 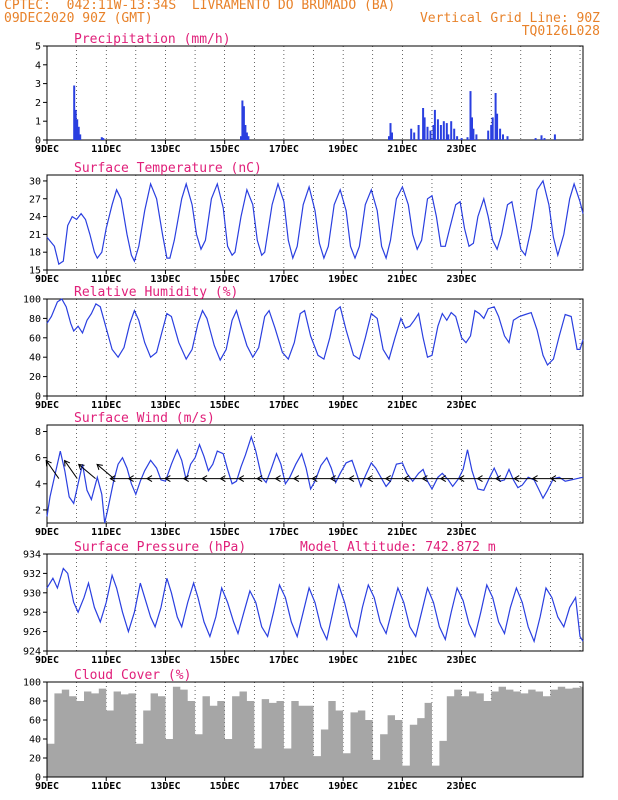 What do you see at coordinates (315, 731) in the screenshot?
I see `cloud-cover-area` at bounding box center [315, 731].